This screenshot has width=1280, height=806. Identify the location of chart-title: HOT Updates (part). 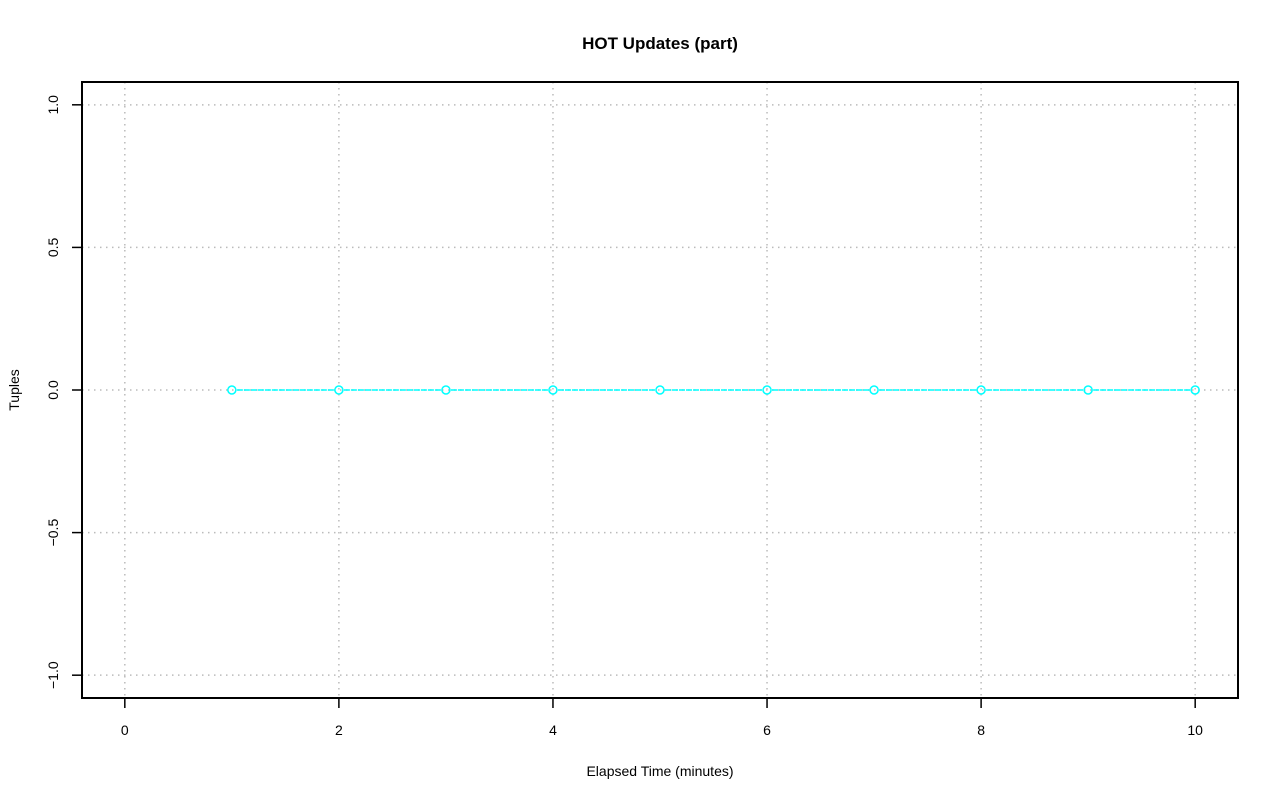
(660, 43).